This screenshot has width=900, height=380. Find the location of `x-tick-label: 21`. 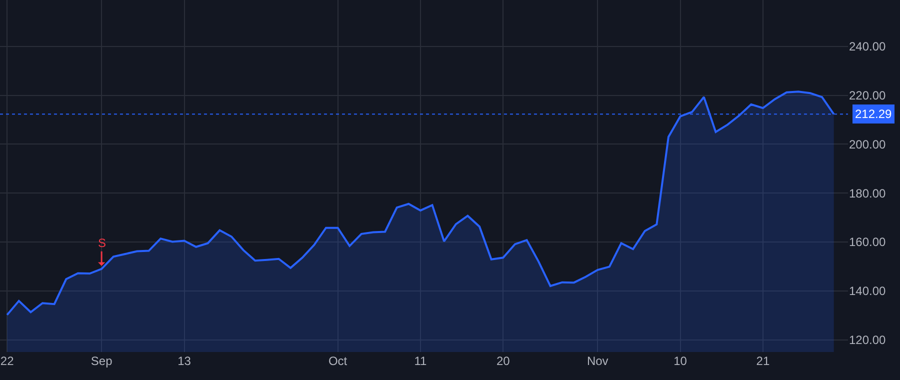

x-tick-label: 21 is located at coordinates (763, 361).